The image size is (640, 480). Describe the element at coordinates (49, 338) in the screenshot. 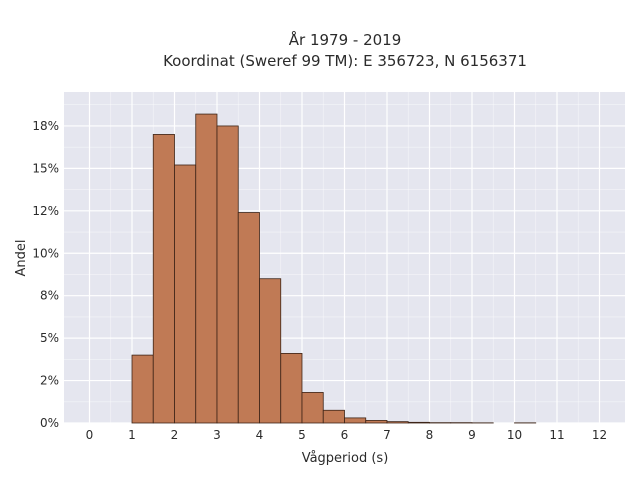

I see `y-tick-label: 5%` at that location.